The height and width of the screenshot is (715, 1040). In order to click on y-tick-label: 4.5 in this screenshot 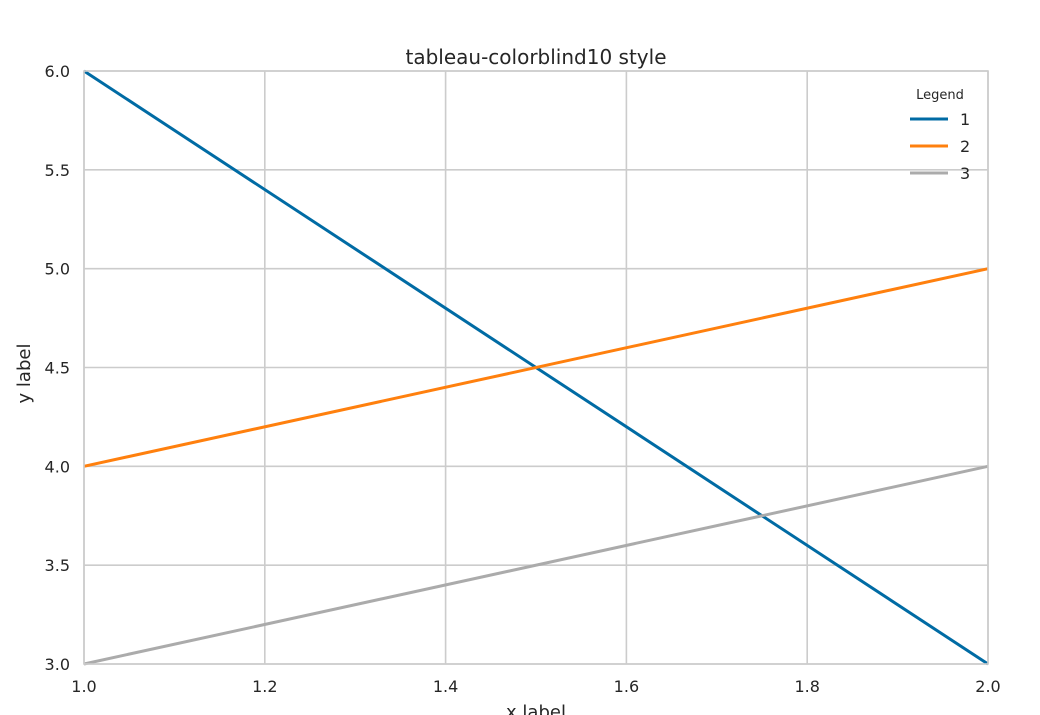, I will do `click(57, 368)`.